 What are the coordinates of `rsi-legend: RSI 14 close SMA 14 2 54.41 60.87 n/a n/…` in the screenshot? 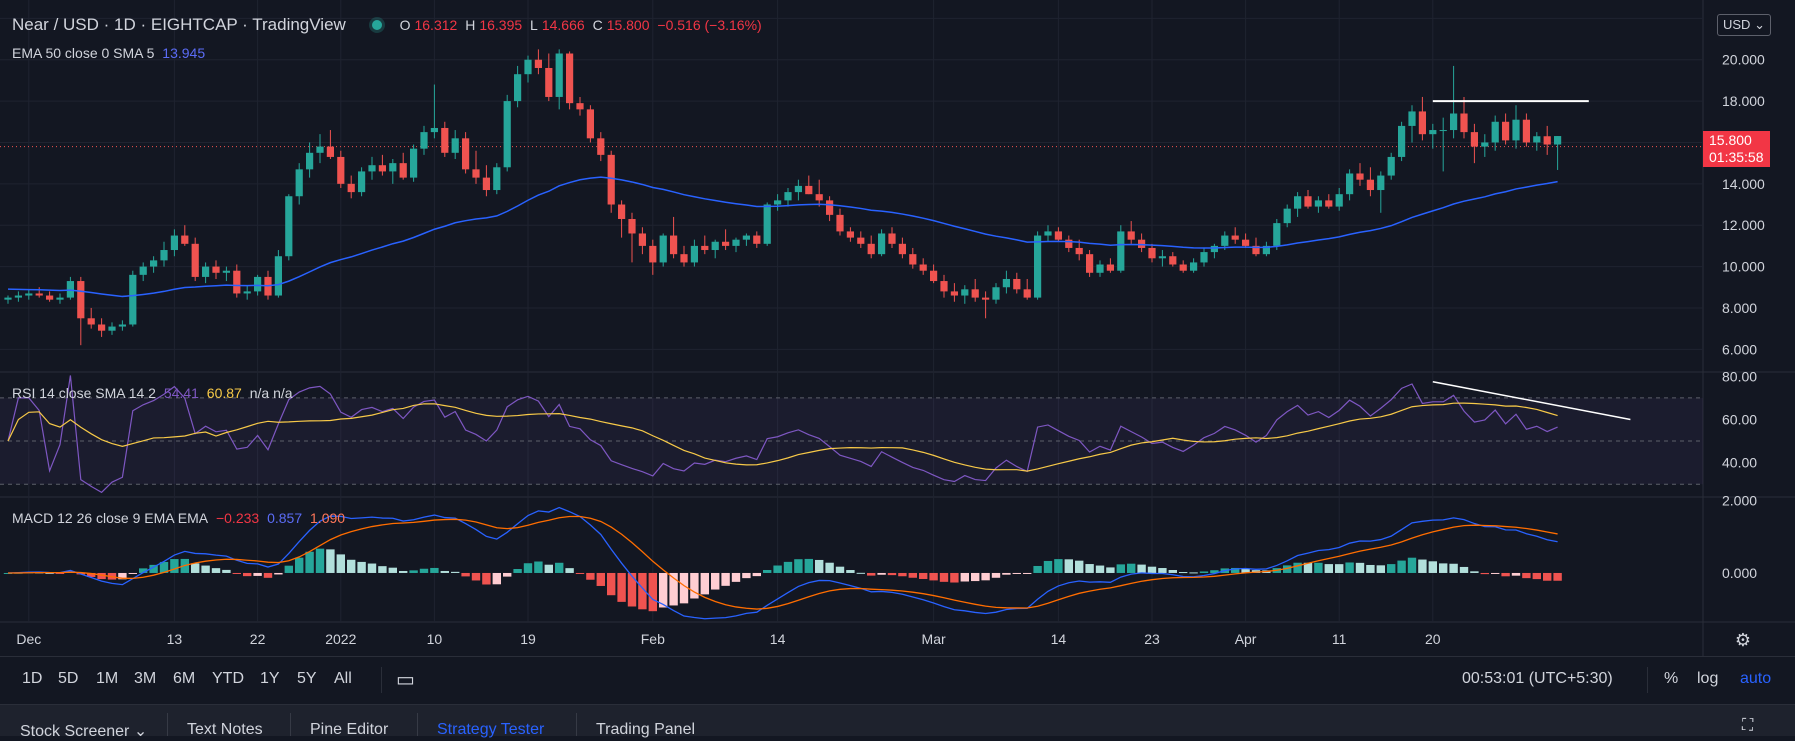 It's located at (154, 393).